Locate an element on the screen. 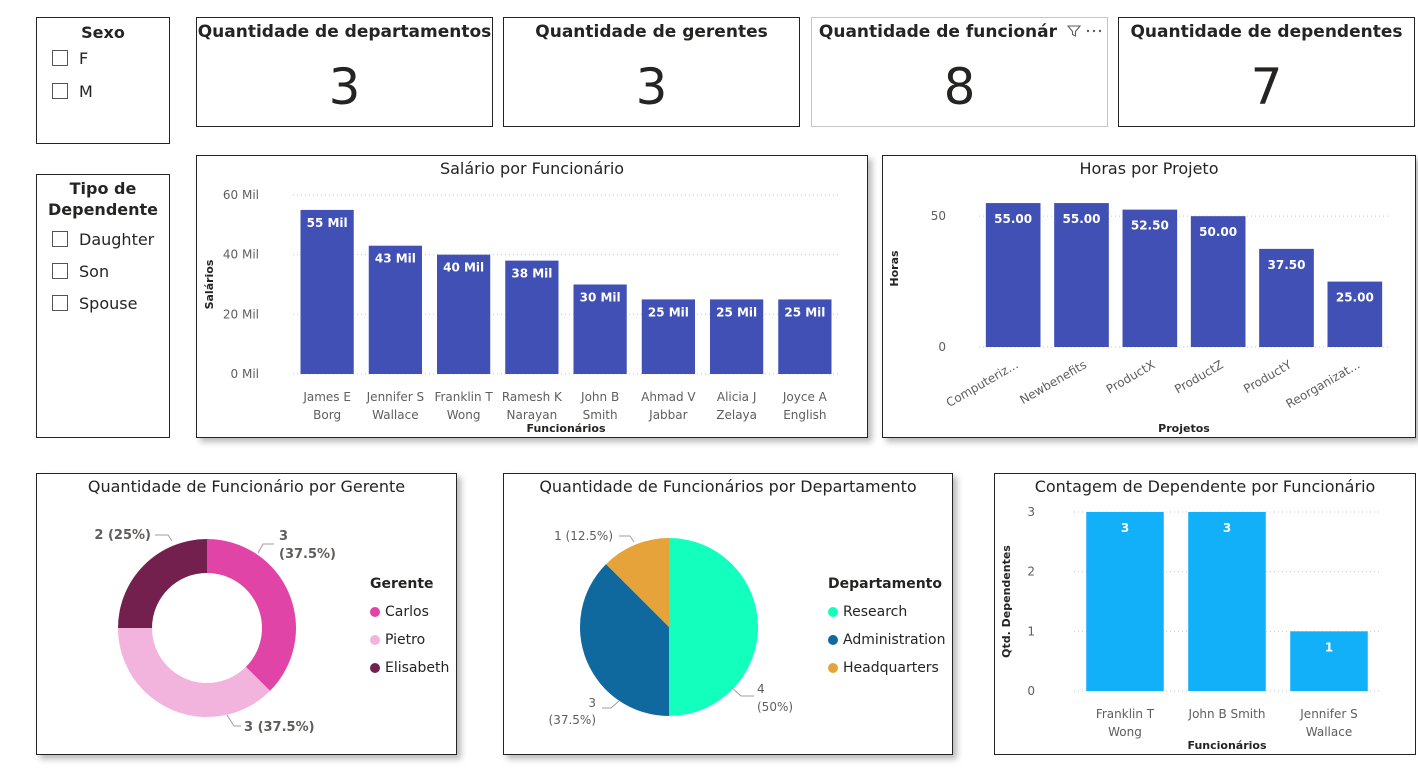 The width and height of the screenshot is (1418, 773). legend-item-headquarters: Headquarters is located at coordinates (886, 668).